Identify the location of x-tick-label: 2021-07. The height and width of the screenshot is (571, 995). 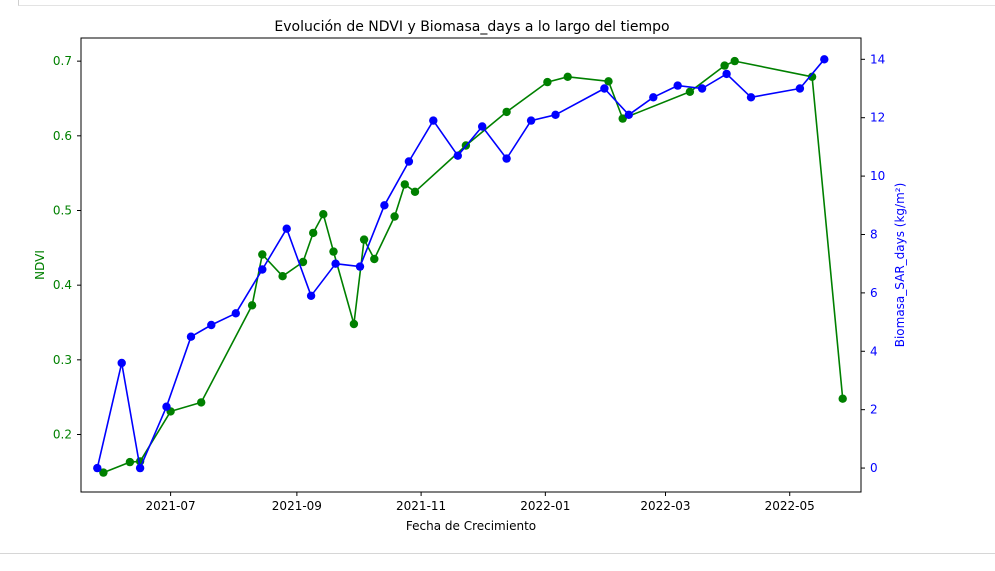
(171, 506).